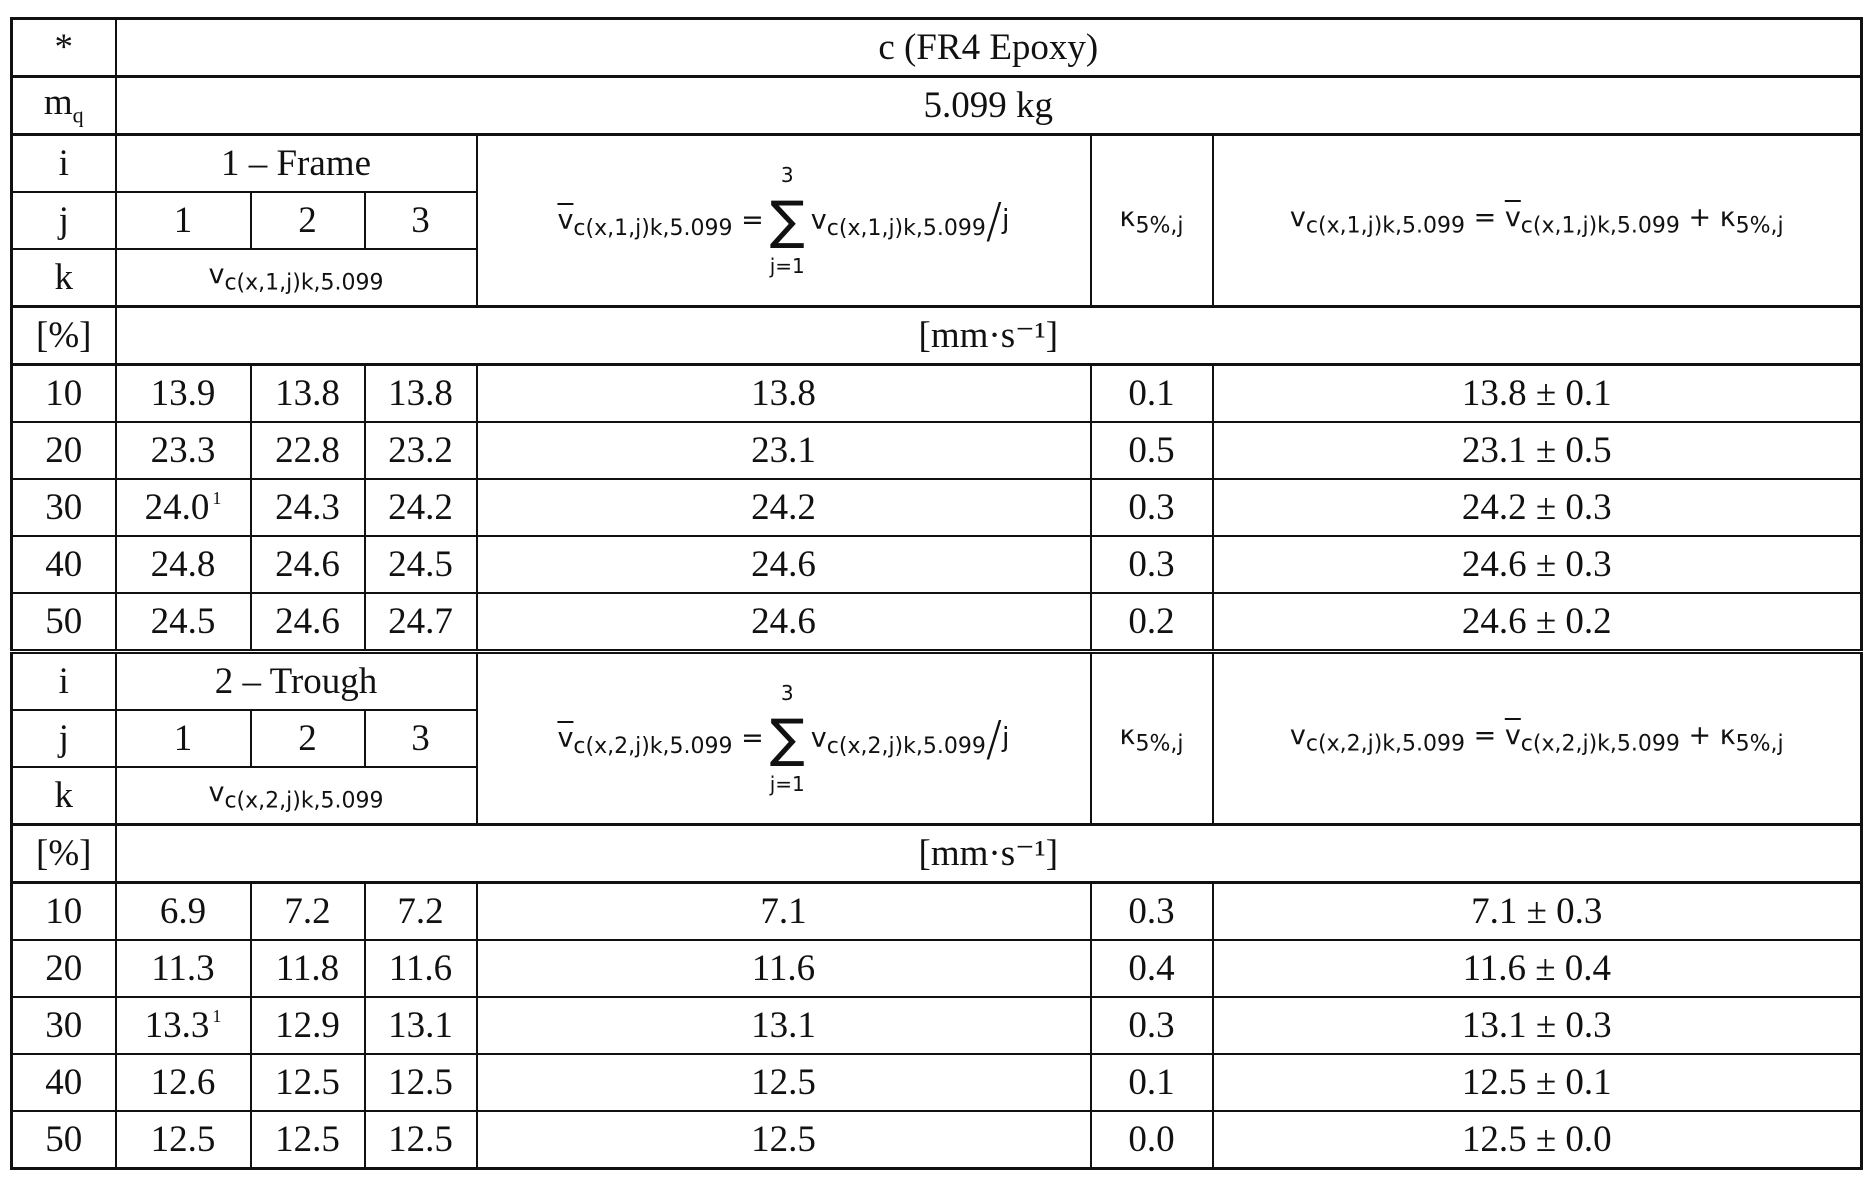 This screenshot has height=1202, width=1868. I want to click on result-value: 24.6 ± 0.2, so click(1537, 622).